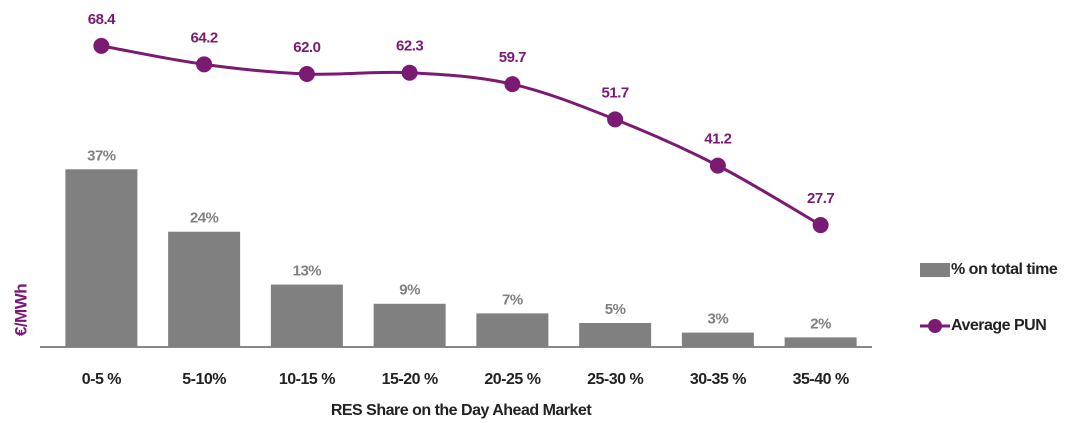 This screenshot has width=1083, height=423. What do you see at coordinates (615, 379) in the screenshot?
I see `x-tick-label: 25-30 %` at bounding box center [615, 379].